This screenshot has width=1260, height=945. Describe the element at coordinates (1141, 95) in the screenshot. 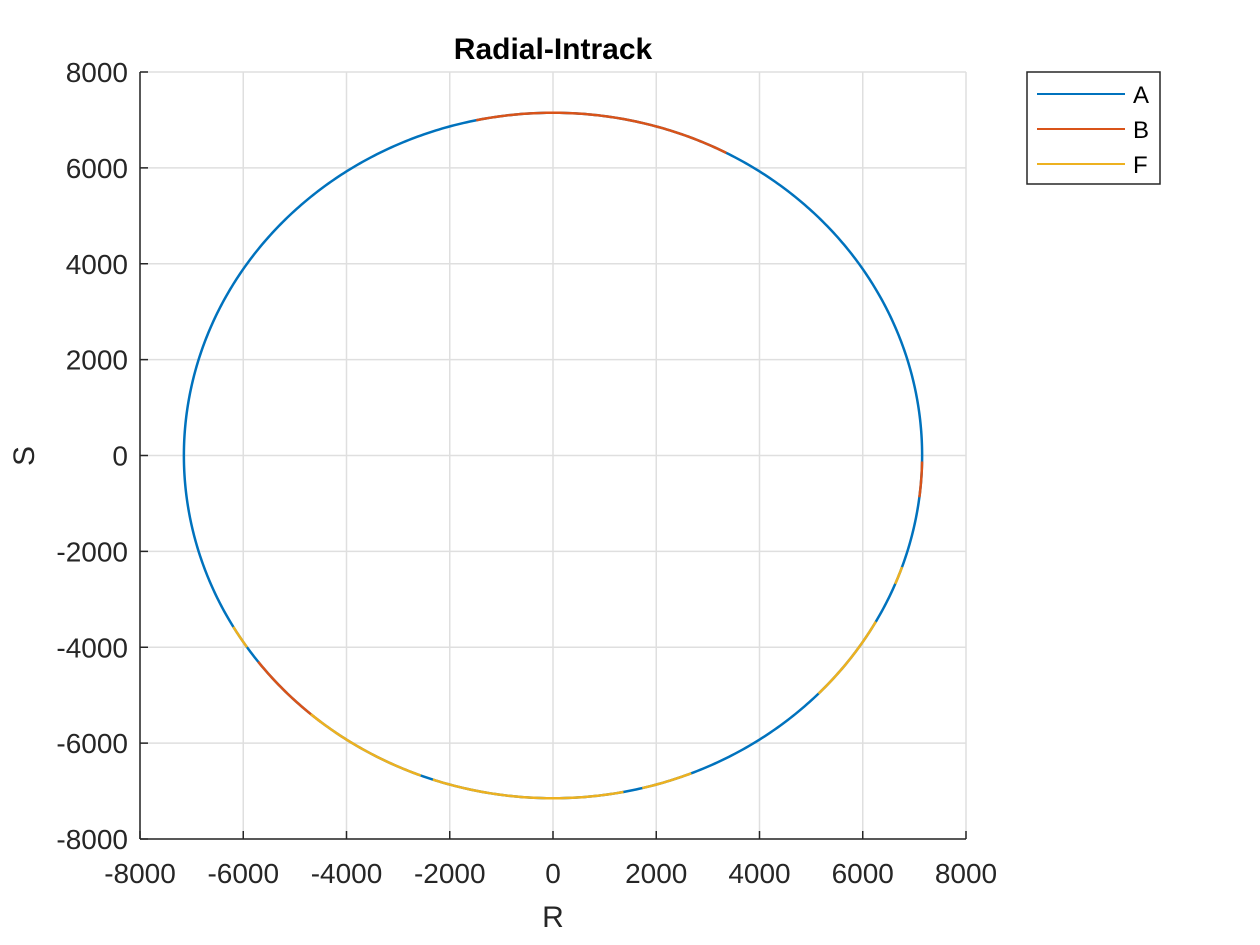

I see `legend-label-A: A` at that location.